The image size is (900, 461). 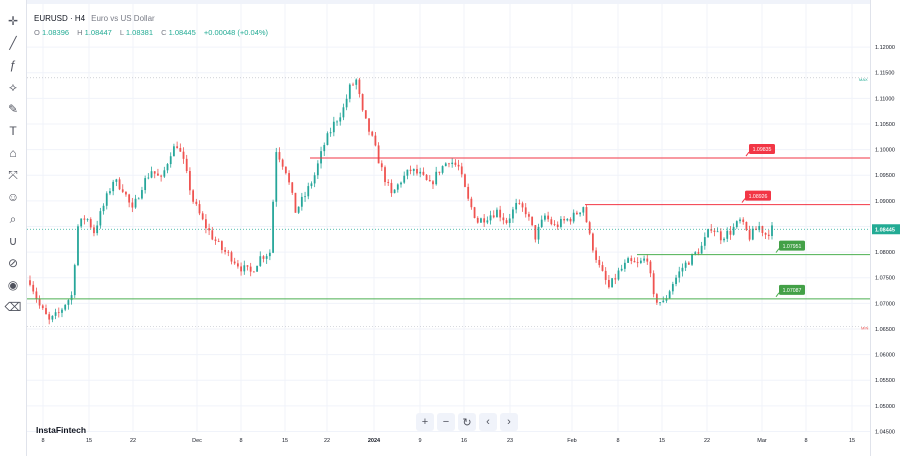 What do you see at coordinates (885, 279) in the screenshot?
I see `y-tick-label: 1.07500` at bounding box center [885, 279].